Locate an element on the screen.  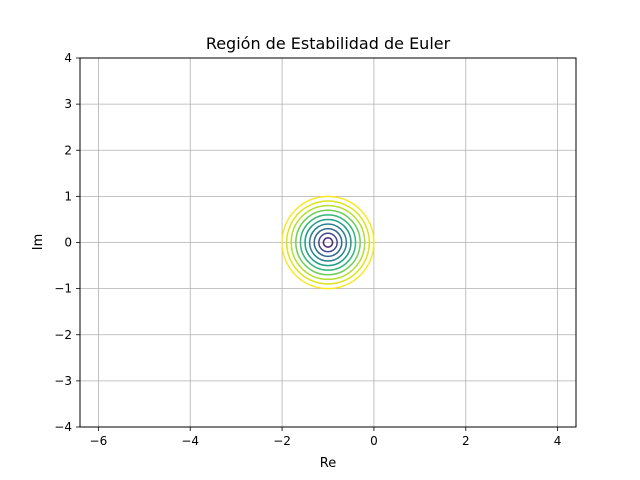
x-tick-label-4: 2 is located at coordinates (466, 441).